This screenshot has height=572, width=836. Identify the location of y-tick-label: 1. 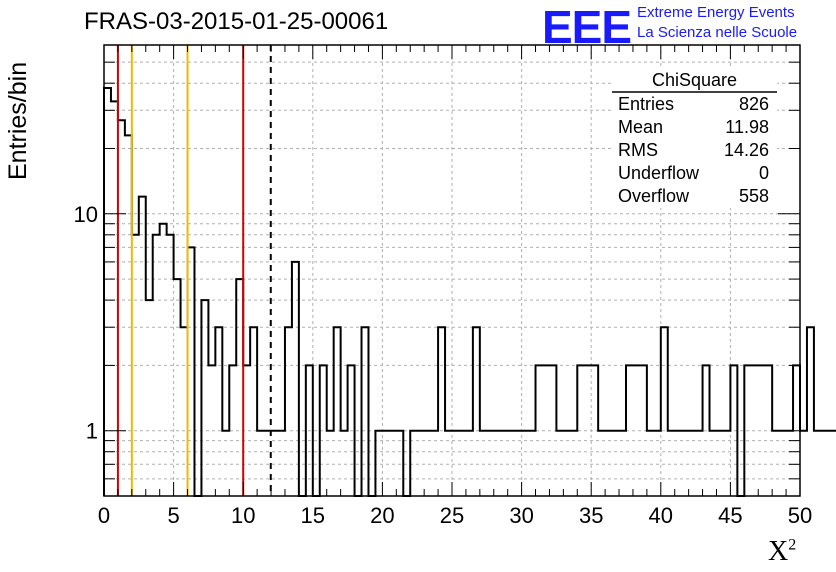
(92, 431).